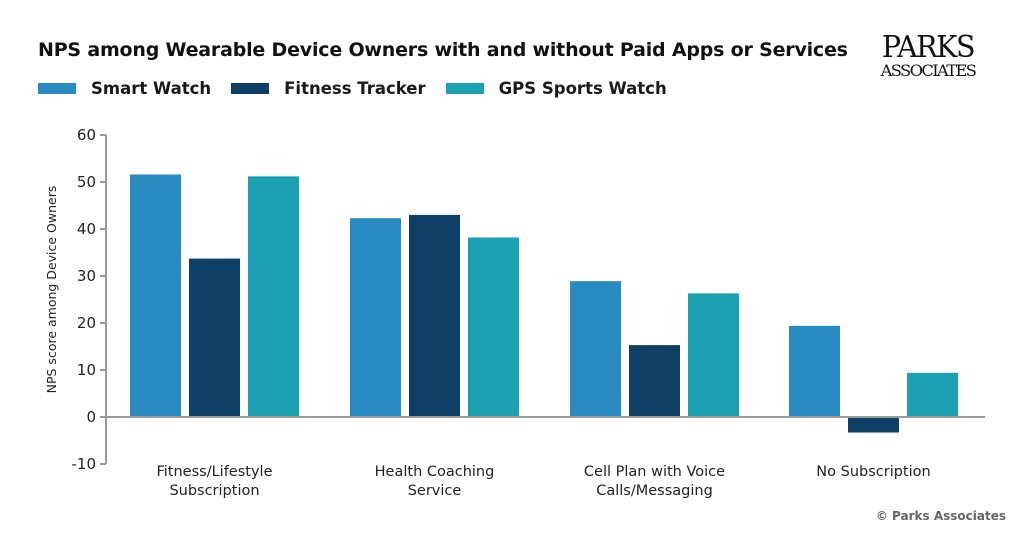 This screenshot has width=1024, height=535. I want to click on legend-swatch-fitness-tracker, so click(250, 88).